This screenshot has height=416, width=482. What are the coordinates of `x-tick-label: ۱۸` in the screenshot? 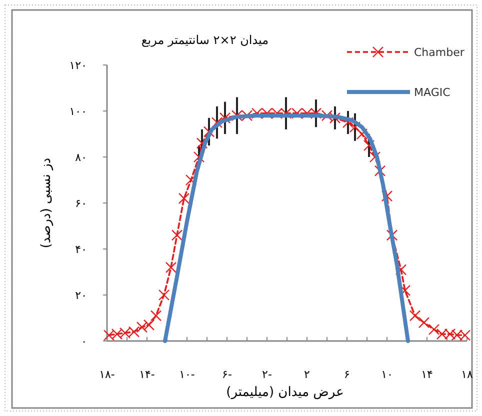 It's located at (467, 374).